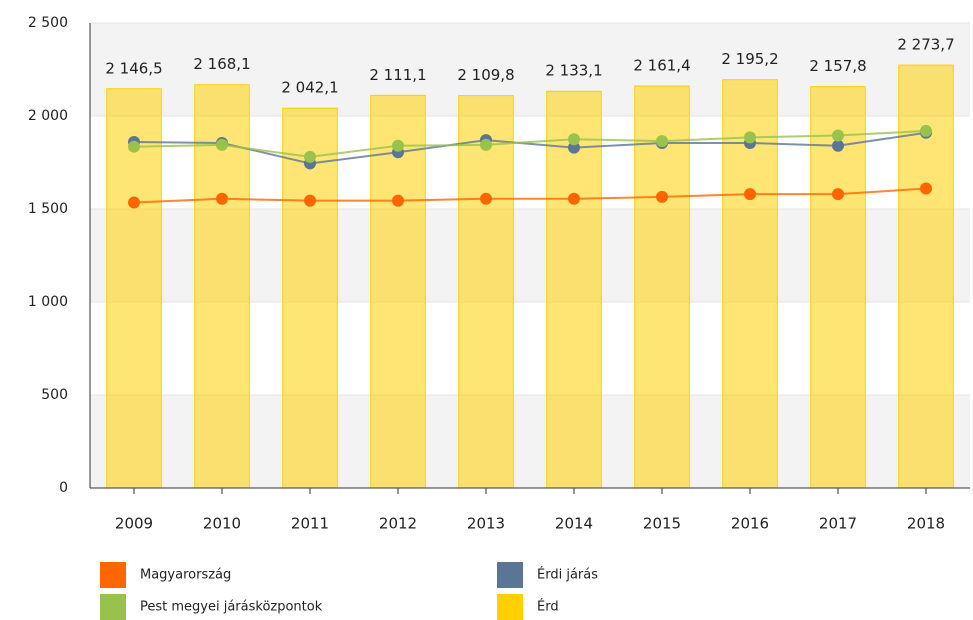  I want to click on data-label: 2 168,1, so click(221, 64).